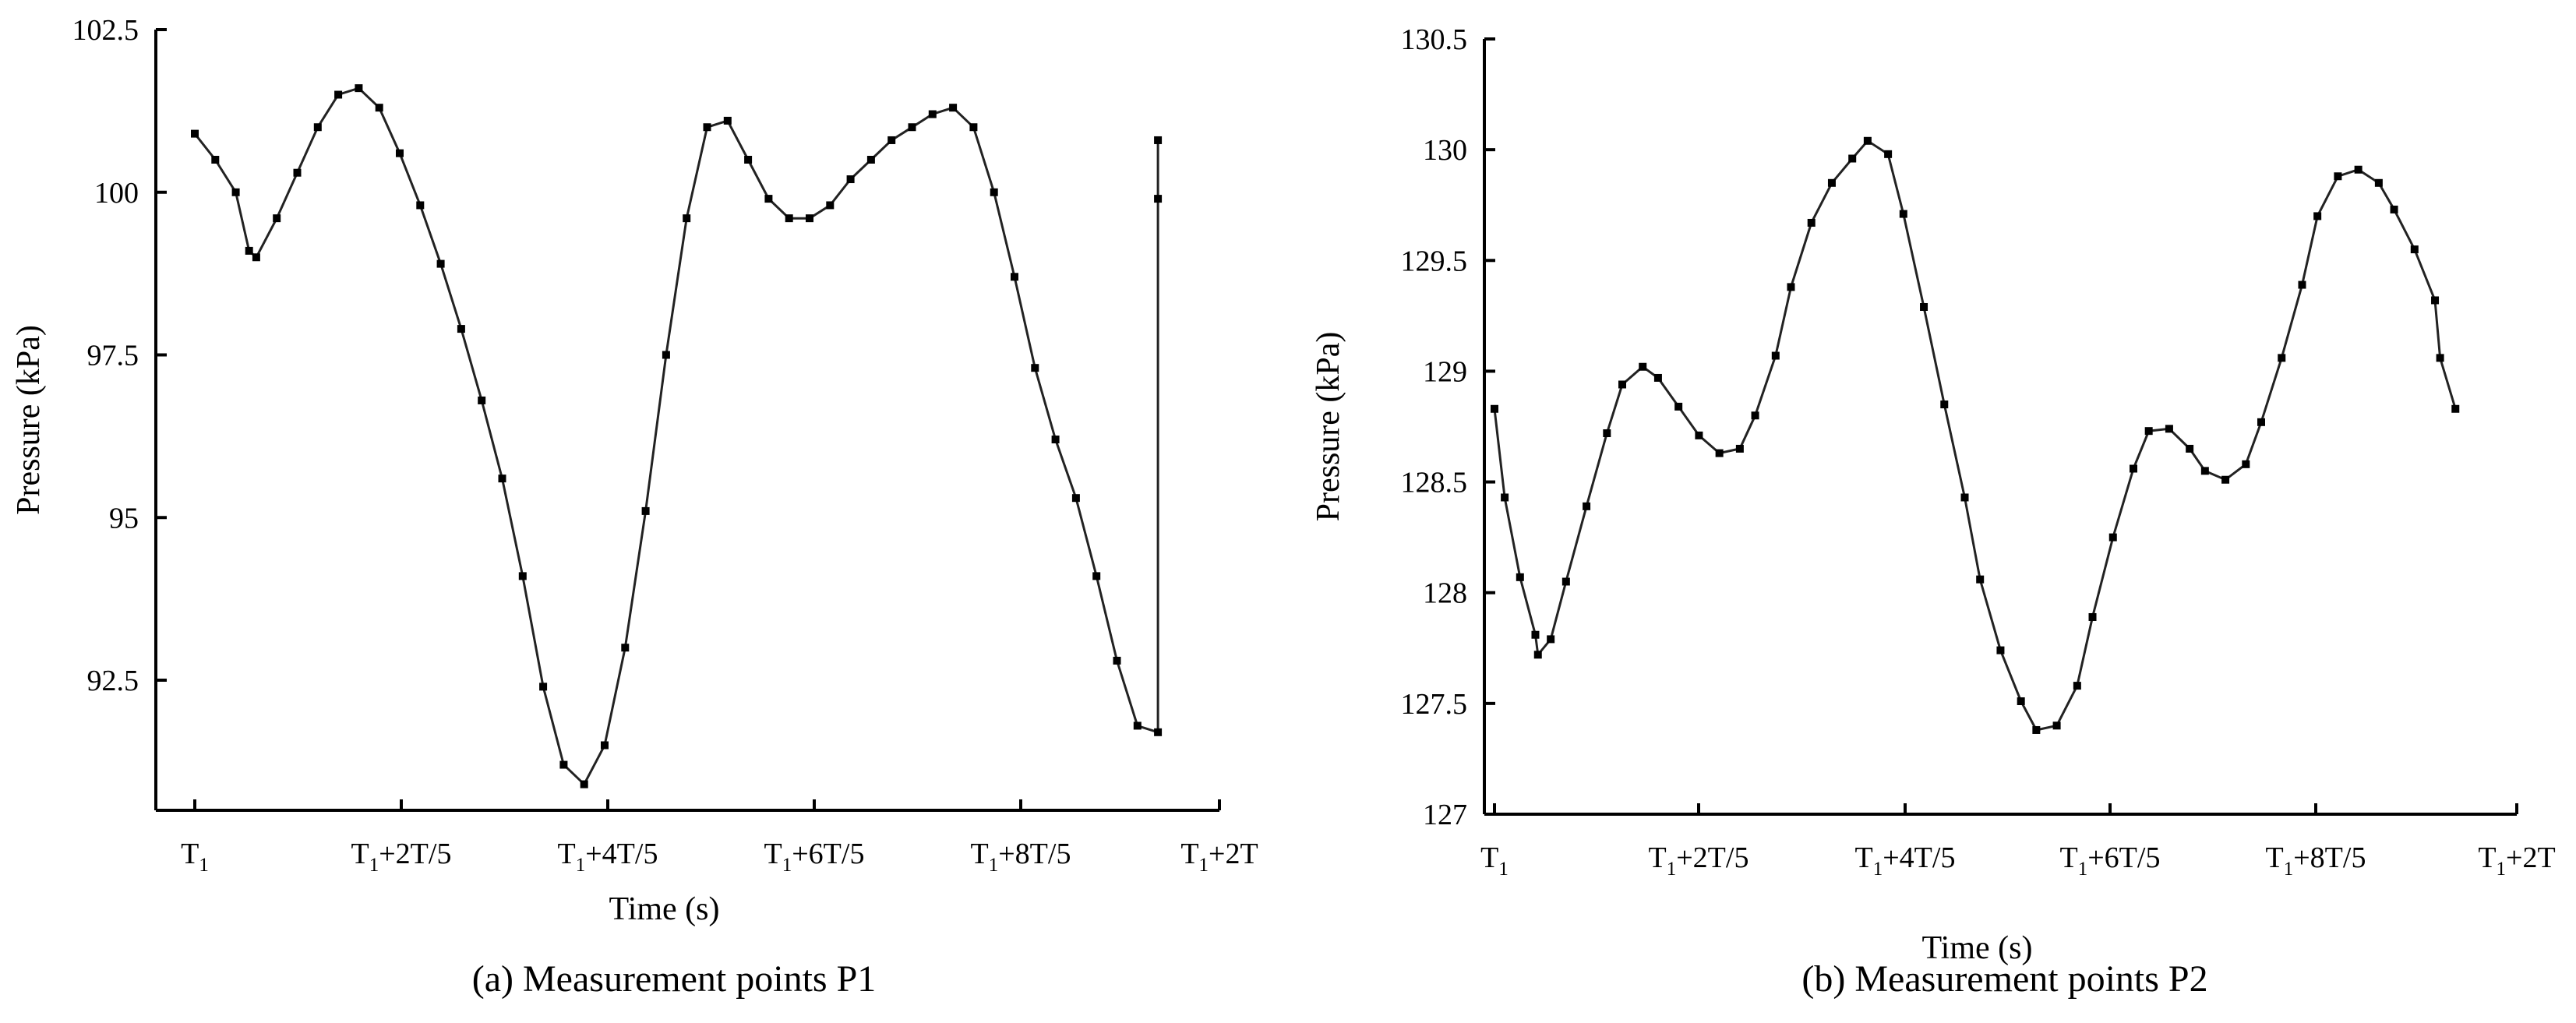  I want to click on y-tick-label: 127.5, so click(1434, 705).